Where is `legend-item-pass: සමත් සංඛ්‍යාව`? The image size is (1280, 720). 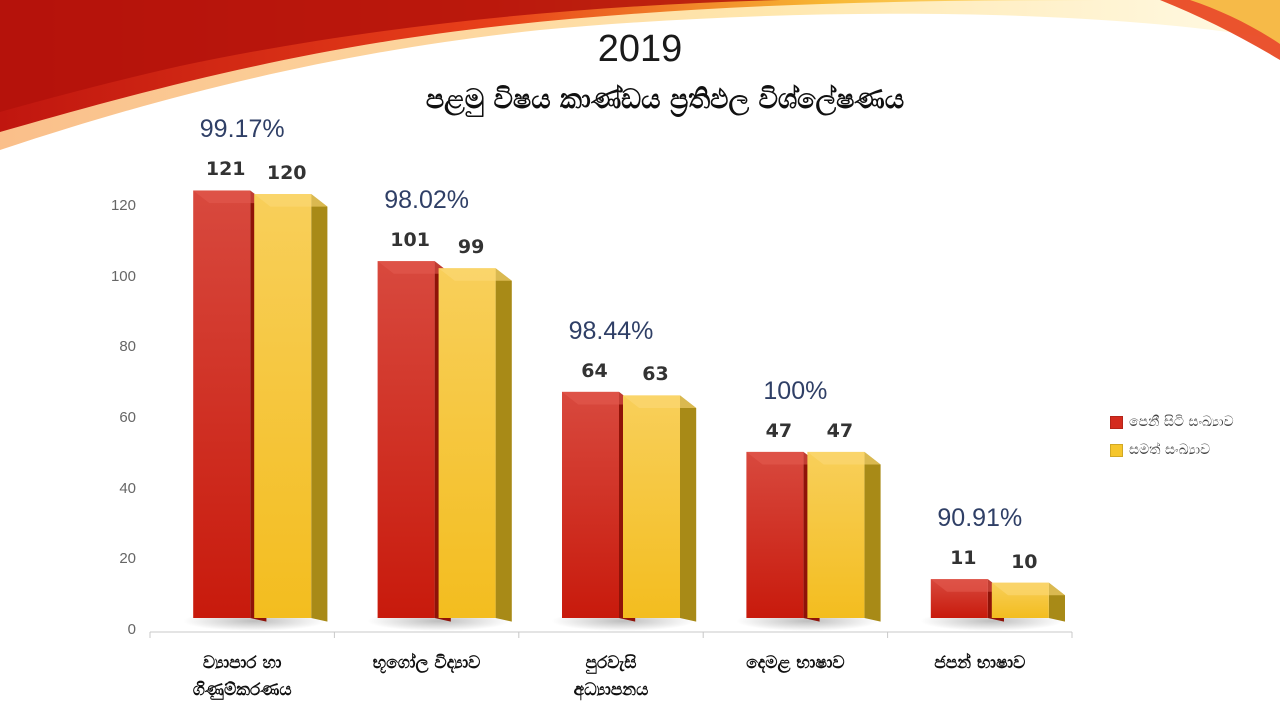 legend-item-pass: සමත් සංඛ්‍යාව is located at coordinates (1172, 450).